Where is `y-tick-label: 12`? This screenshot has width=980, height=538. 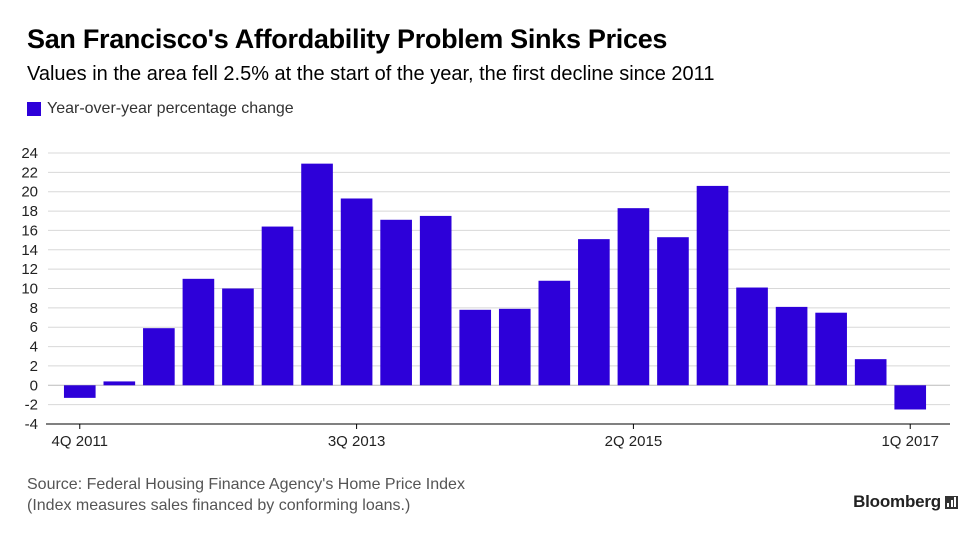
y-tick-label: 12 is located at coordinates (29, 269).